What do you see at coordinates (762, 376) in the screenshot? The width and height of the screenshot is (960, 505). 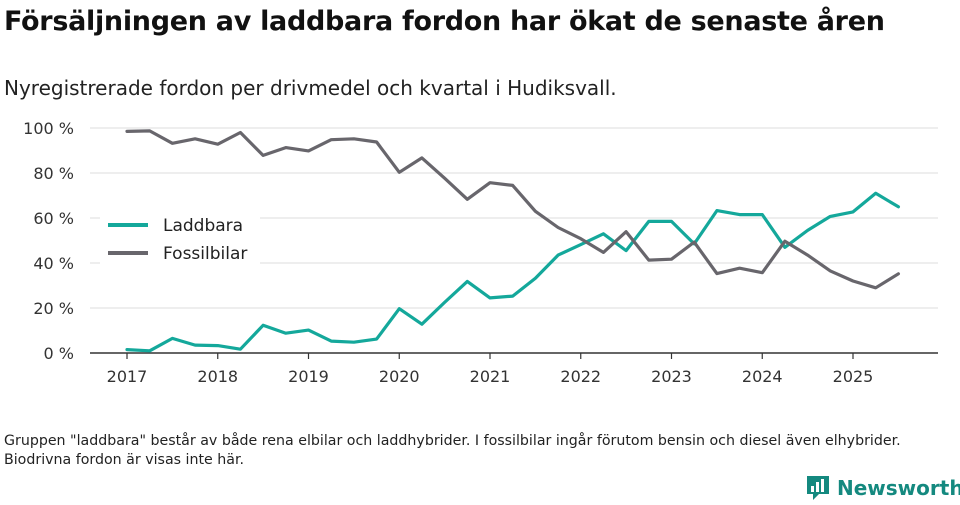 I see `x-tick-label: 2024` at bounding box center [762, 376].